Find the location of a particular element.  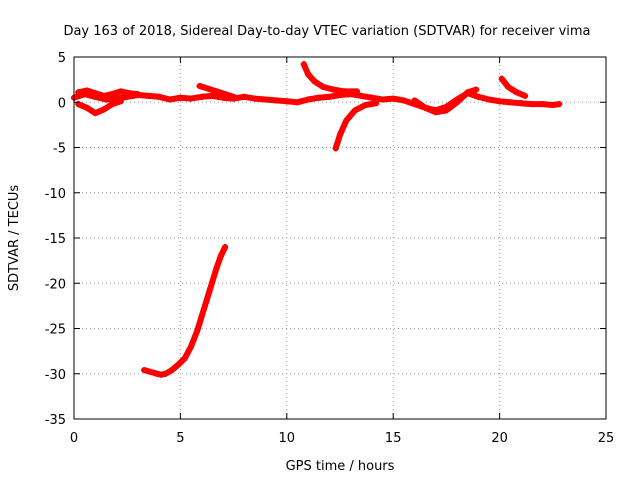

y-axis-label: SDTVAR / TECUs is located at coordinates (14, 238).